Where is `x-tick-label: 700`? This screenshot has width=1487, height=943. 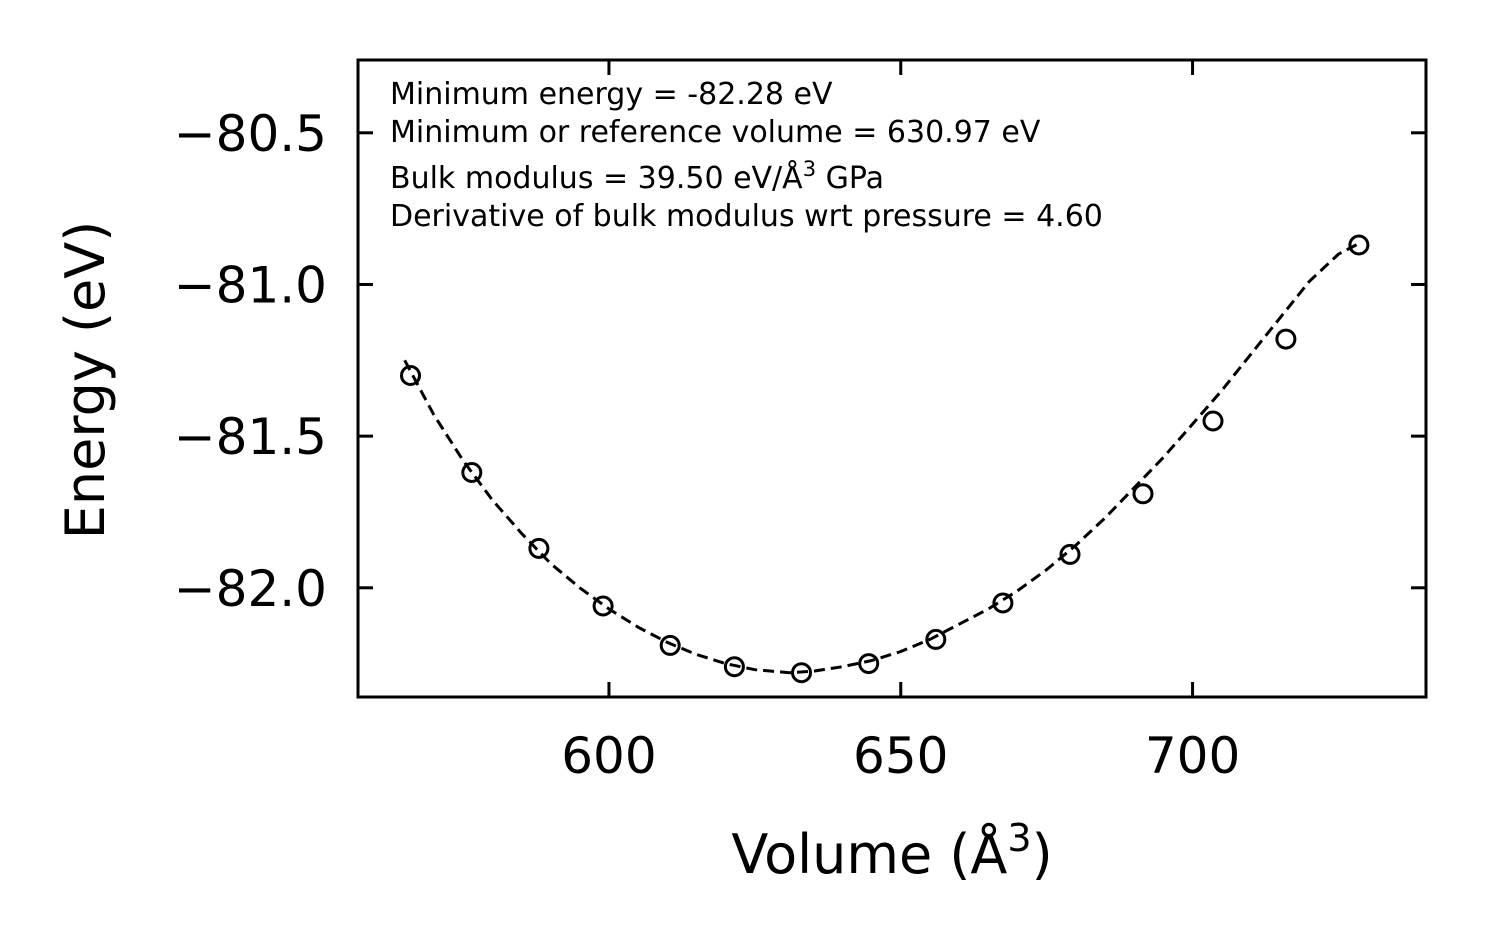 x-tick-label: 700 is located at coordinates (1192, 756).